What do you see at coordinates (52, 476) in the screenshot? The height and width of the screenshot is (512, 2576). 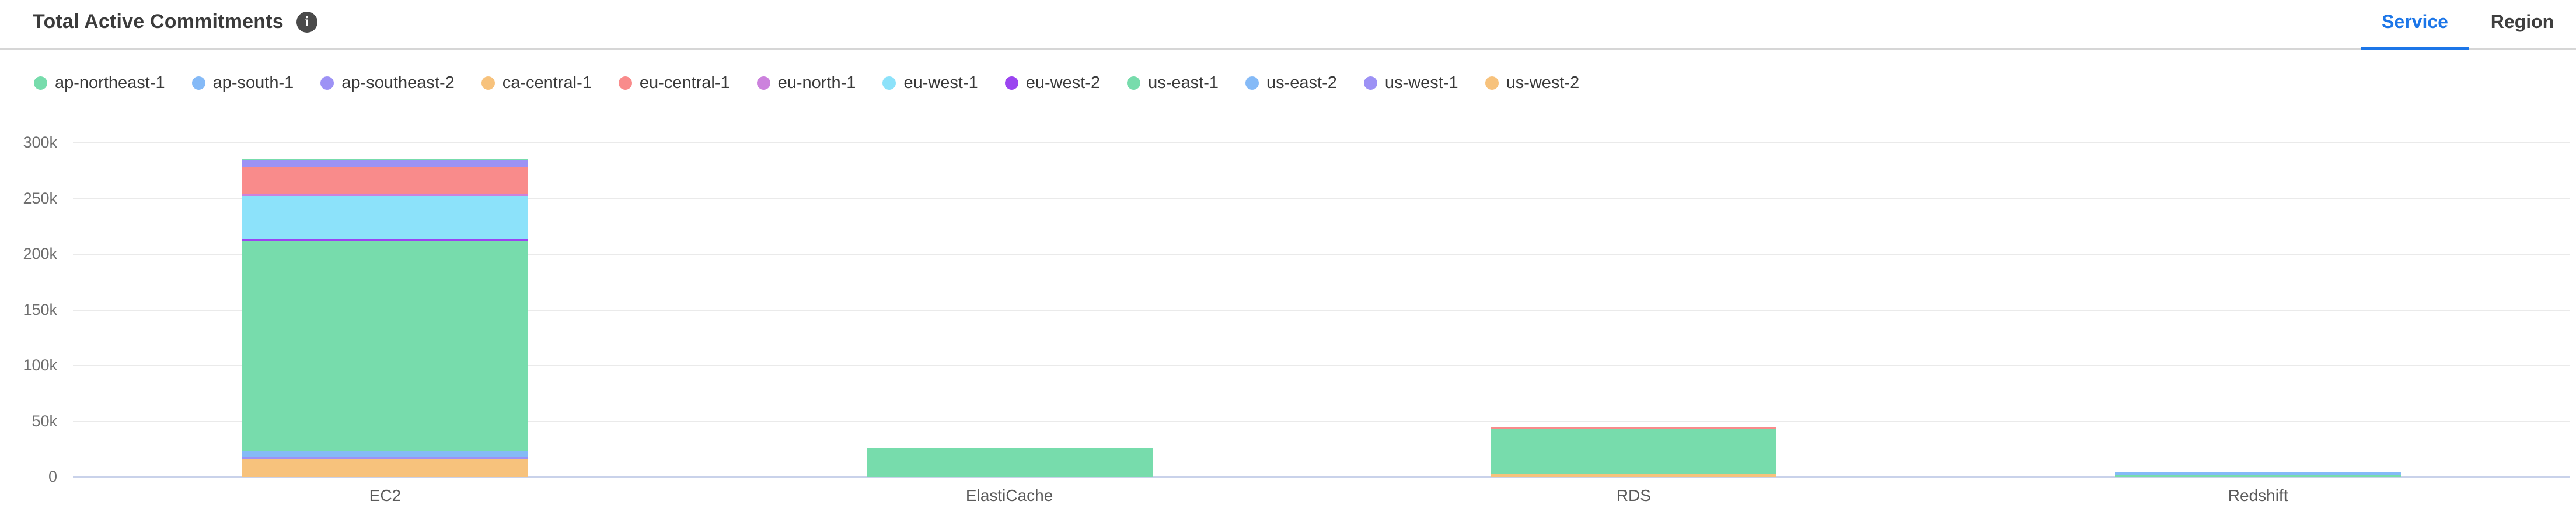 I see `y-tick-0: 0` at bounding box center [52, 476].